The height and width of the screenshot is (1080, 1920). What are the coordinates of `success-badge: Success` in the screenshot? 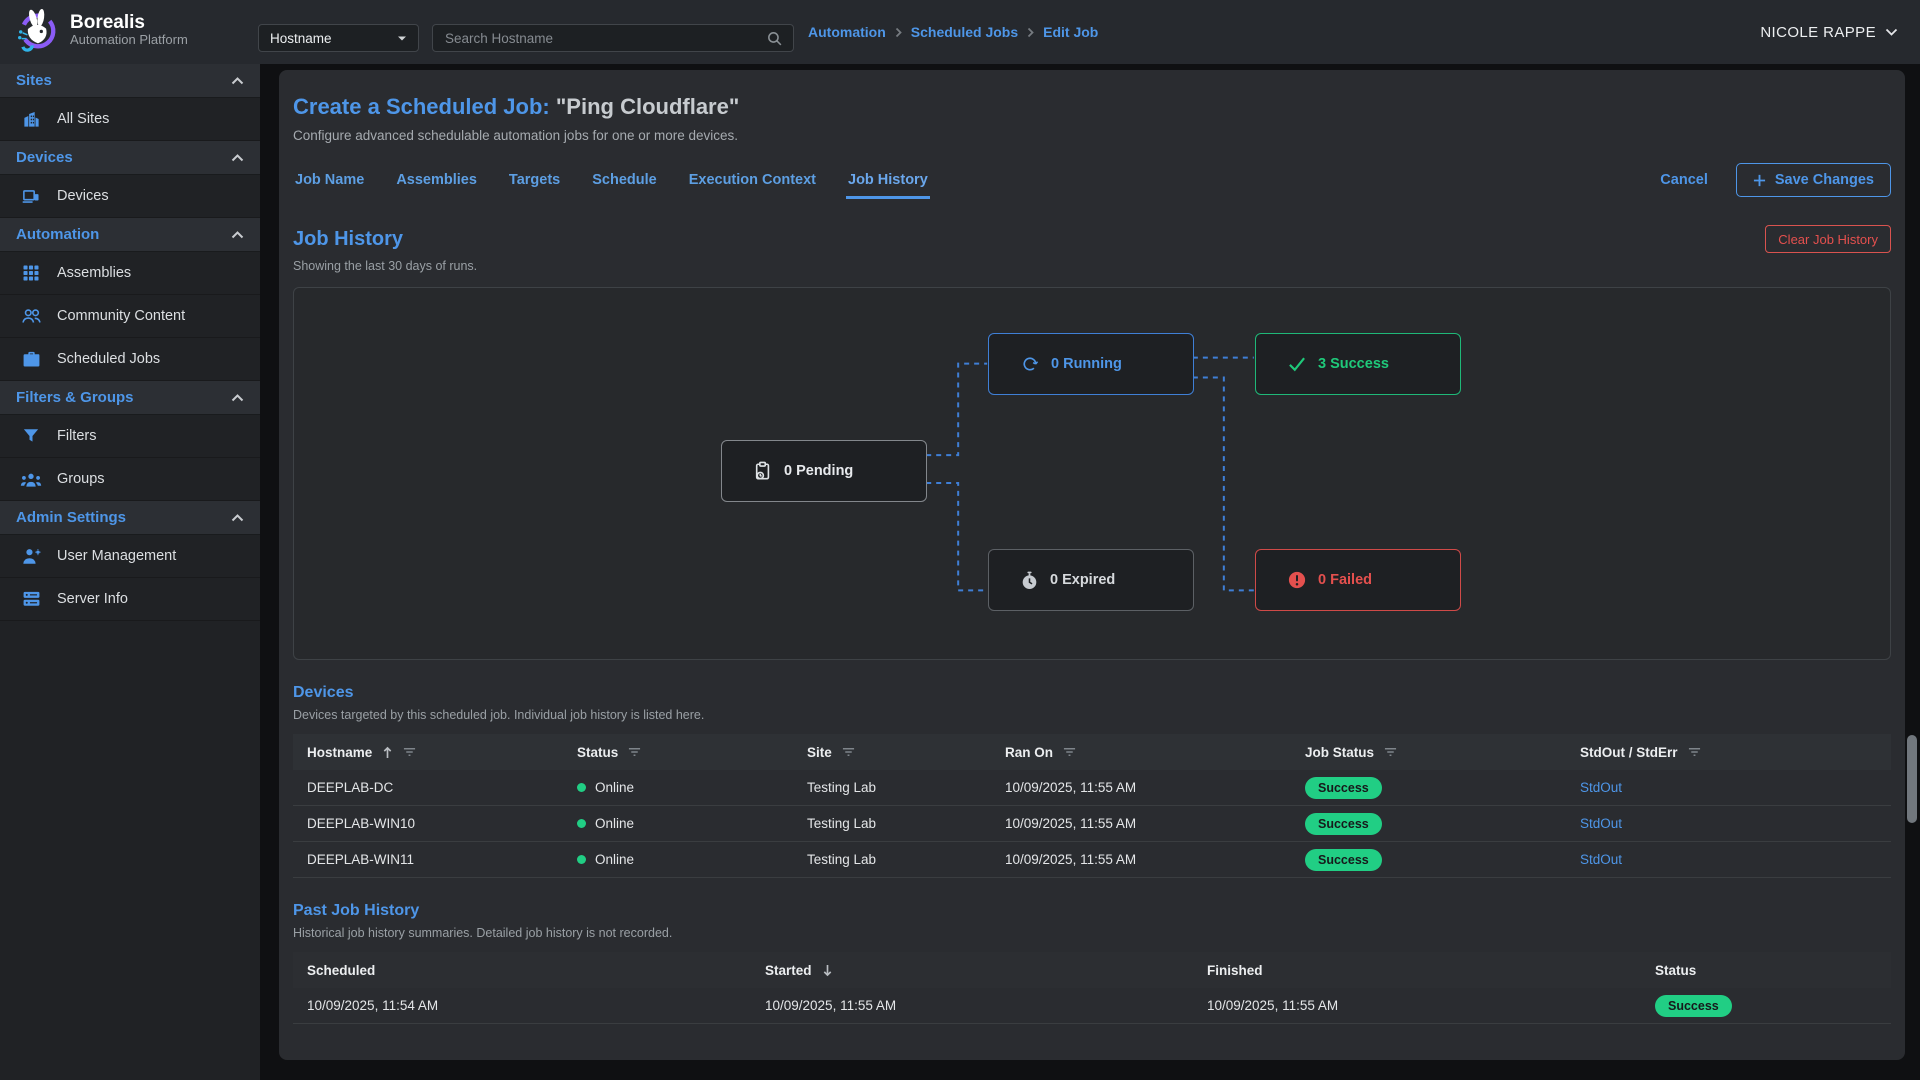 It's located at (1343, 859).